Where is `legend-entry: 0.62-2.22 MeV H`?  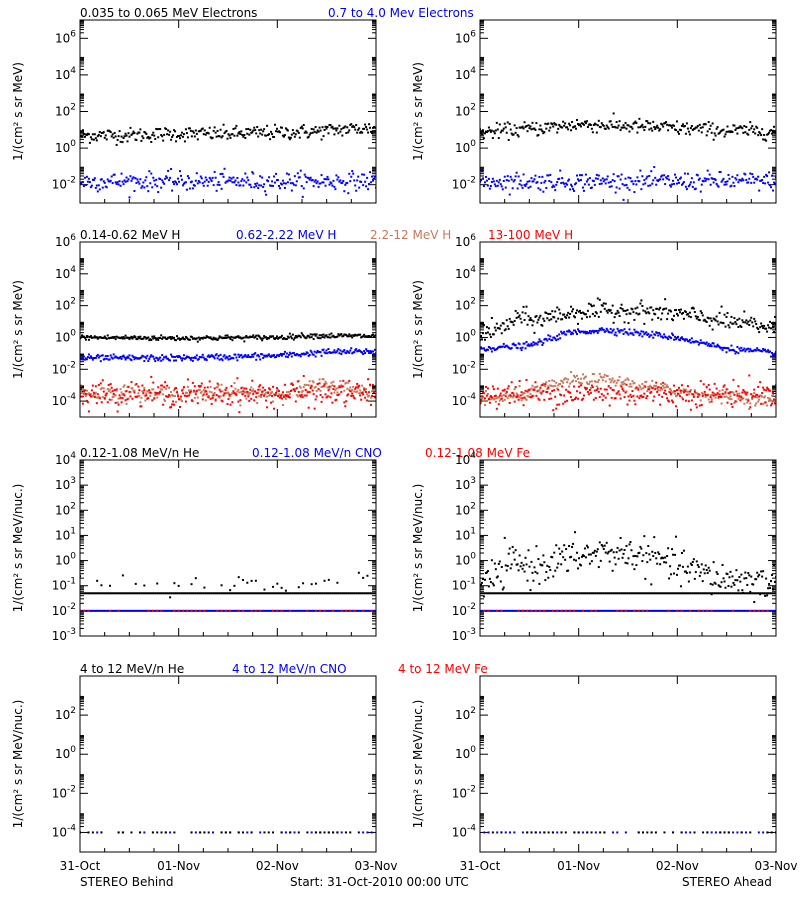 legend-entry: 0.62-2.22 MeV H is located at coordinates (286, 235).